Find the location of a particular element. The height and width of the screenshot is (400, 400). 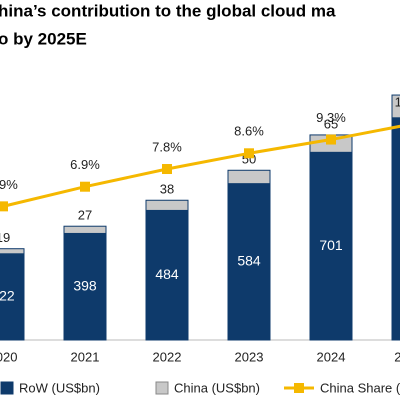

x-tick-label: 2023 is located at coordinates (249, 356).